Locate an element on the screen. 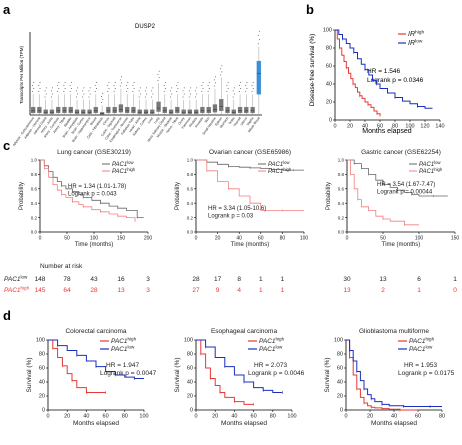 The width and height of the screenshot is (462, 445). panel-c-xlabel-1: Time (months) is located at coordinates (250, 245).